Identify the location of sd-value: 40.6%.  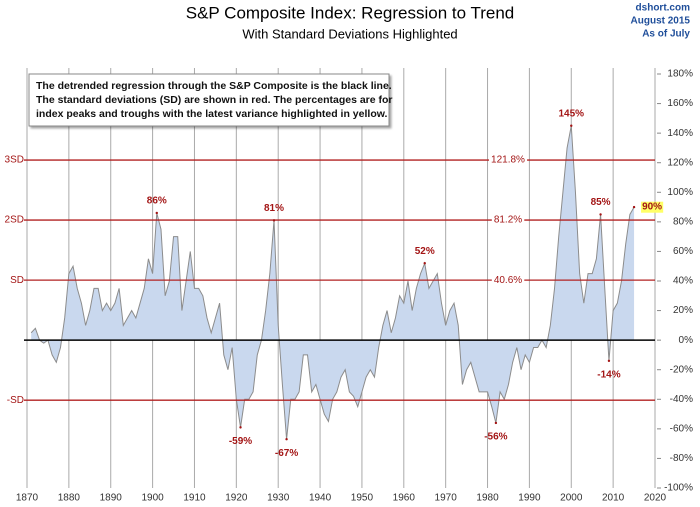
(508, 280).